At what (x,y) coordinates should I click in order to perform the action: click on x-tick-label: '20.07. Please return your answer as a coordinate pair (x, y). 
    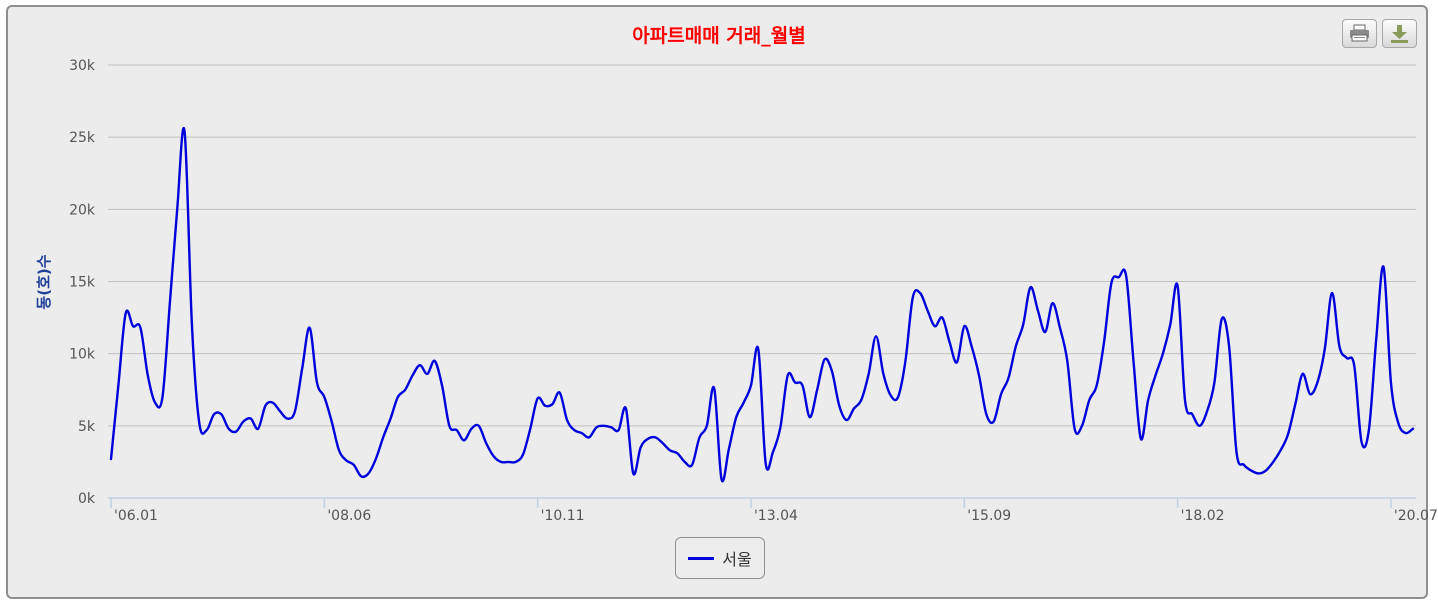
    Looking at the image, I should click on (1416, 516).